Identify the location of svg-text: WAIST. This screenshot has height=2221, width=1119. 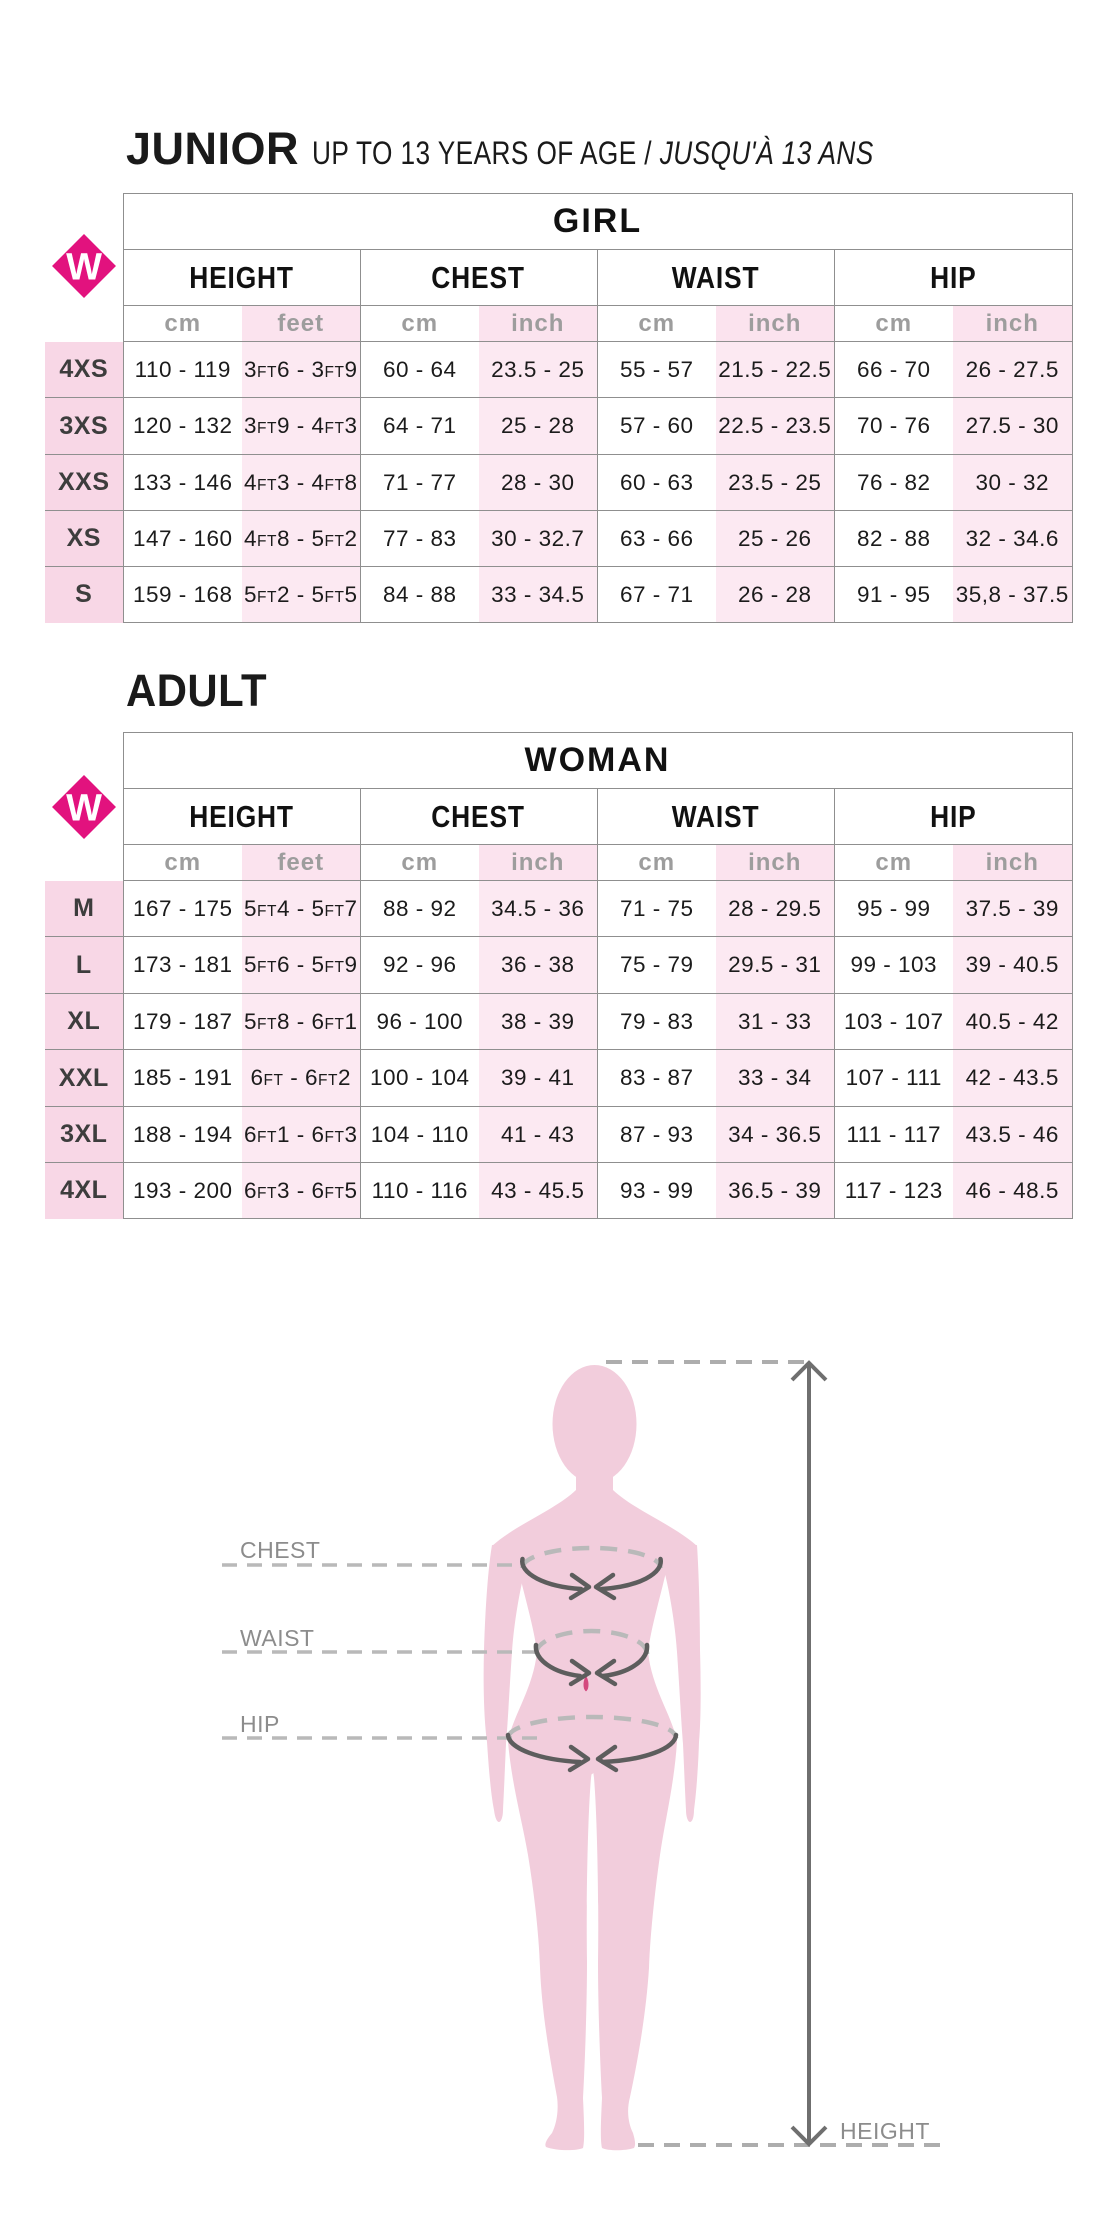
(277, 1638).